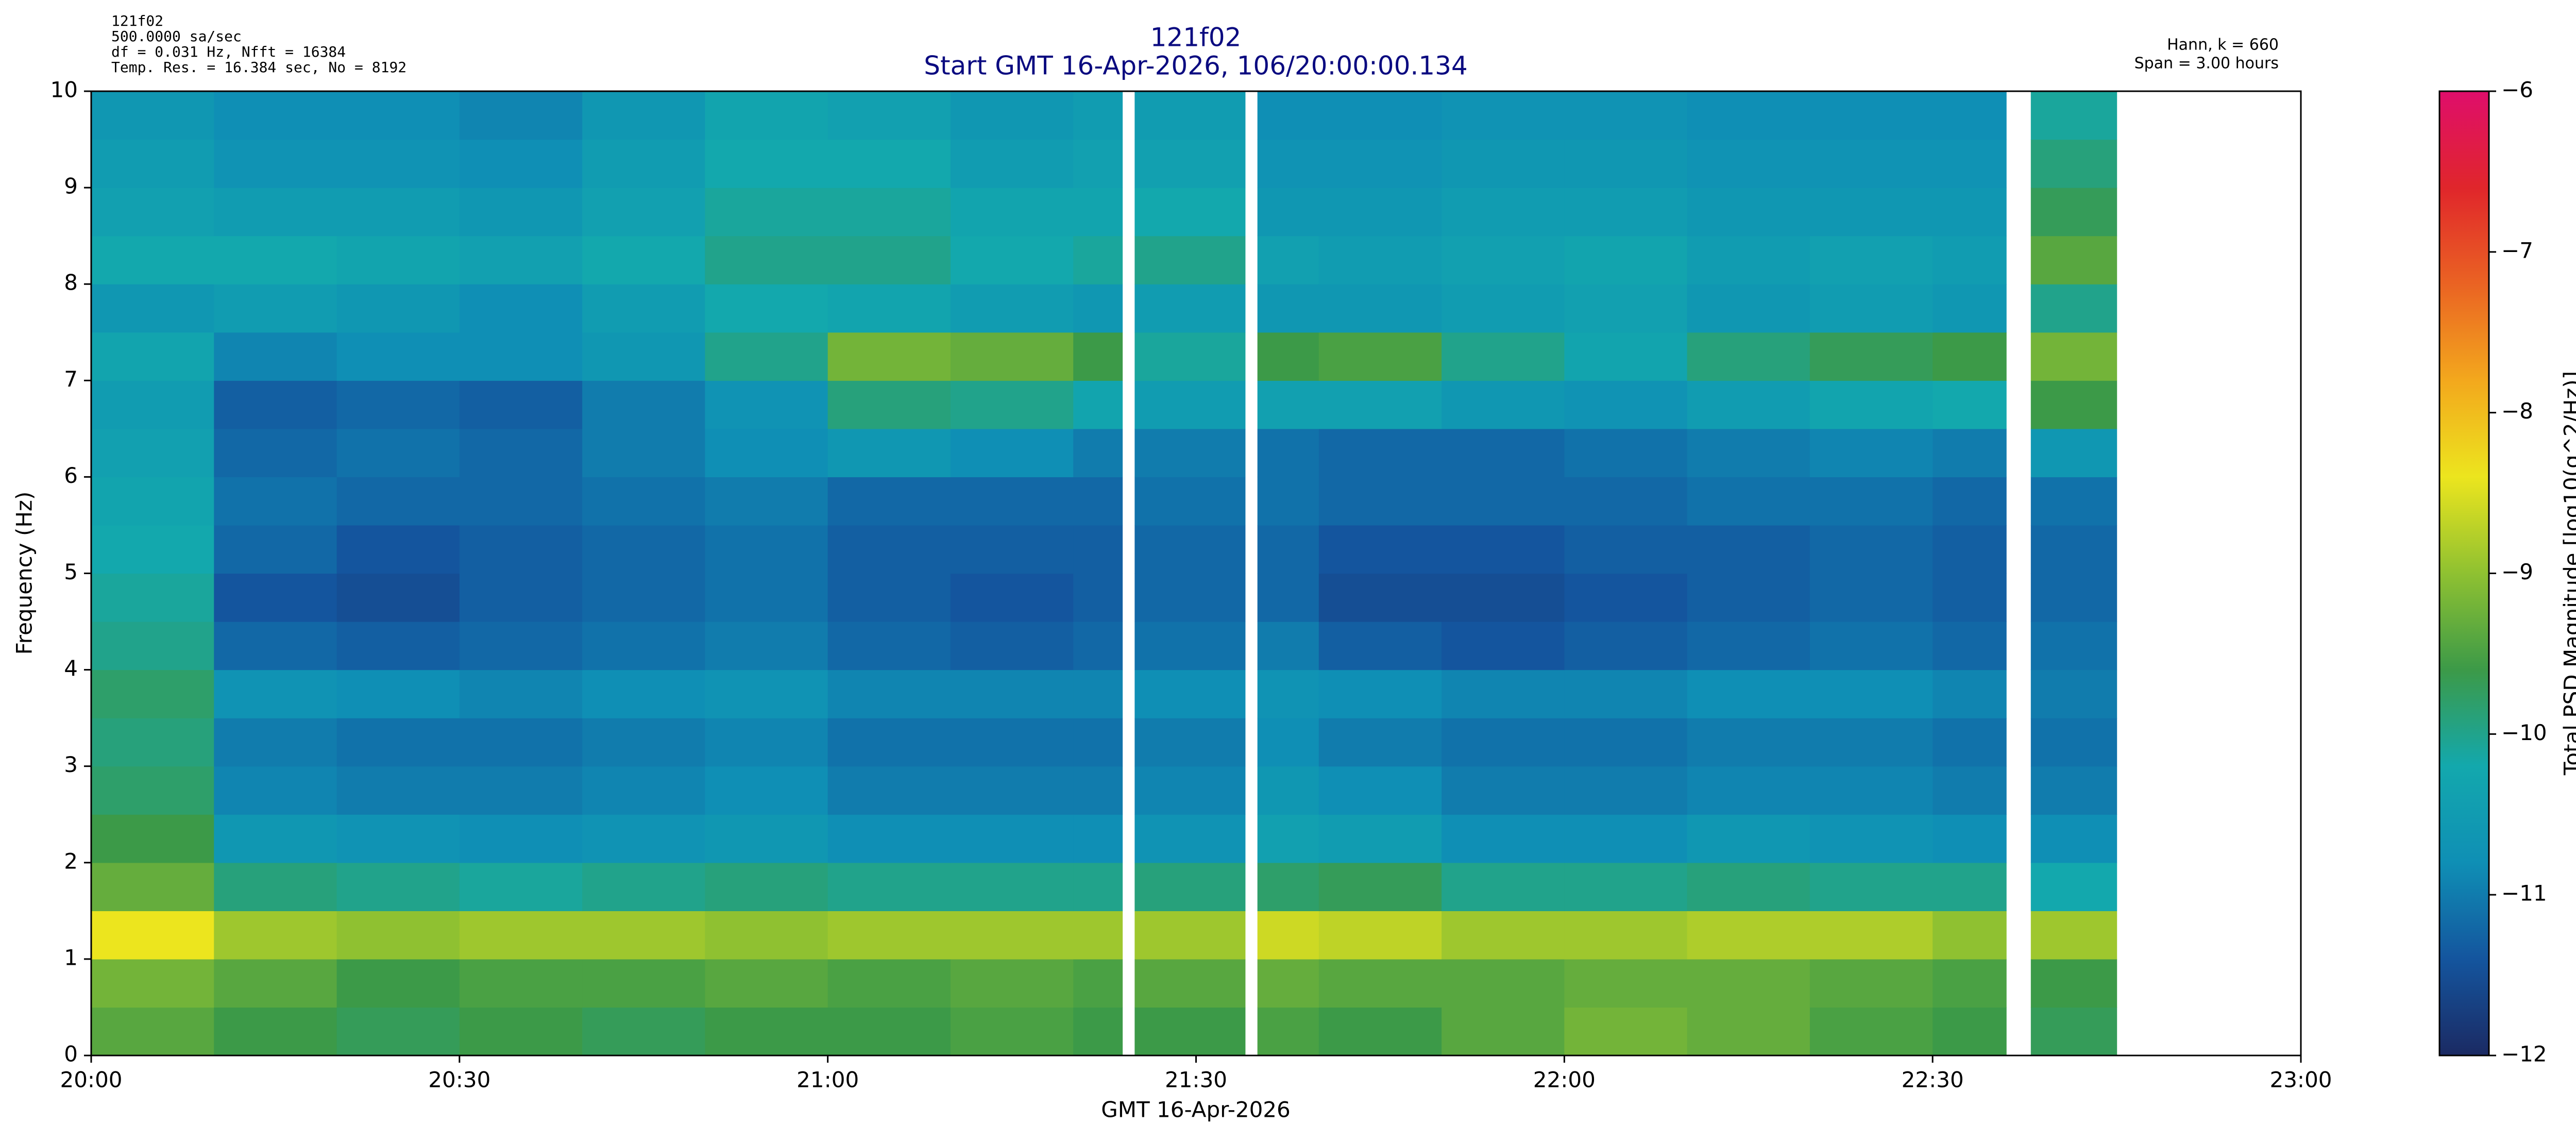 This screenshot has width=2576, height=1140. I want to click on y-tick-label: 1, so click(71, 958).